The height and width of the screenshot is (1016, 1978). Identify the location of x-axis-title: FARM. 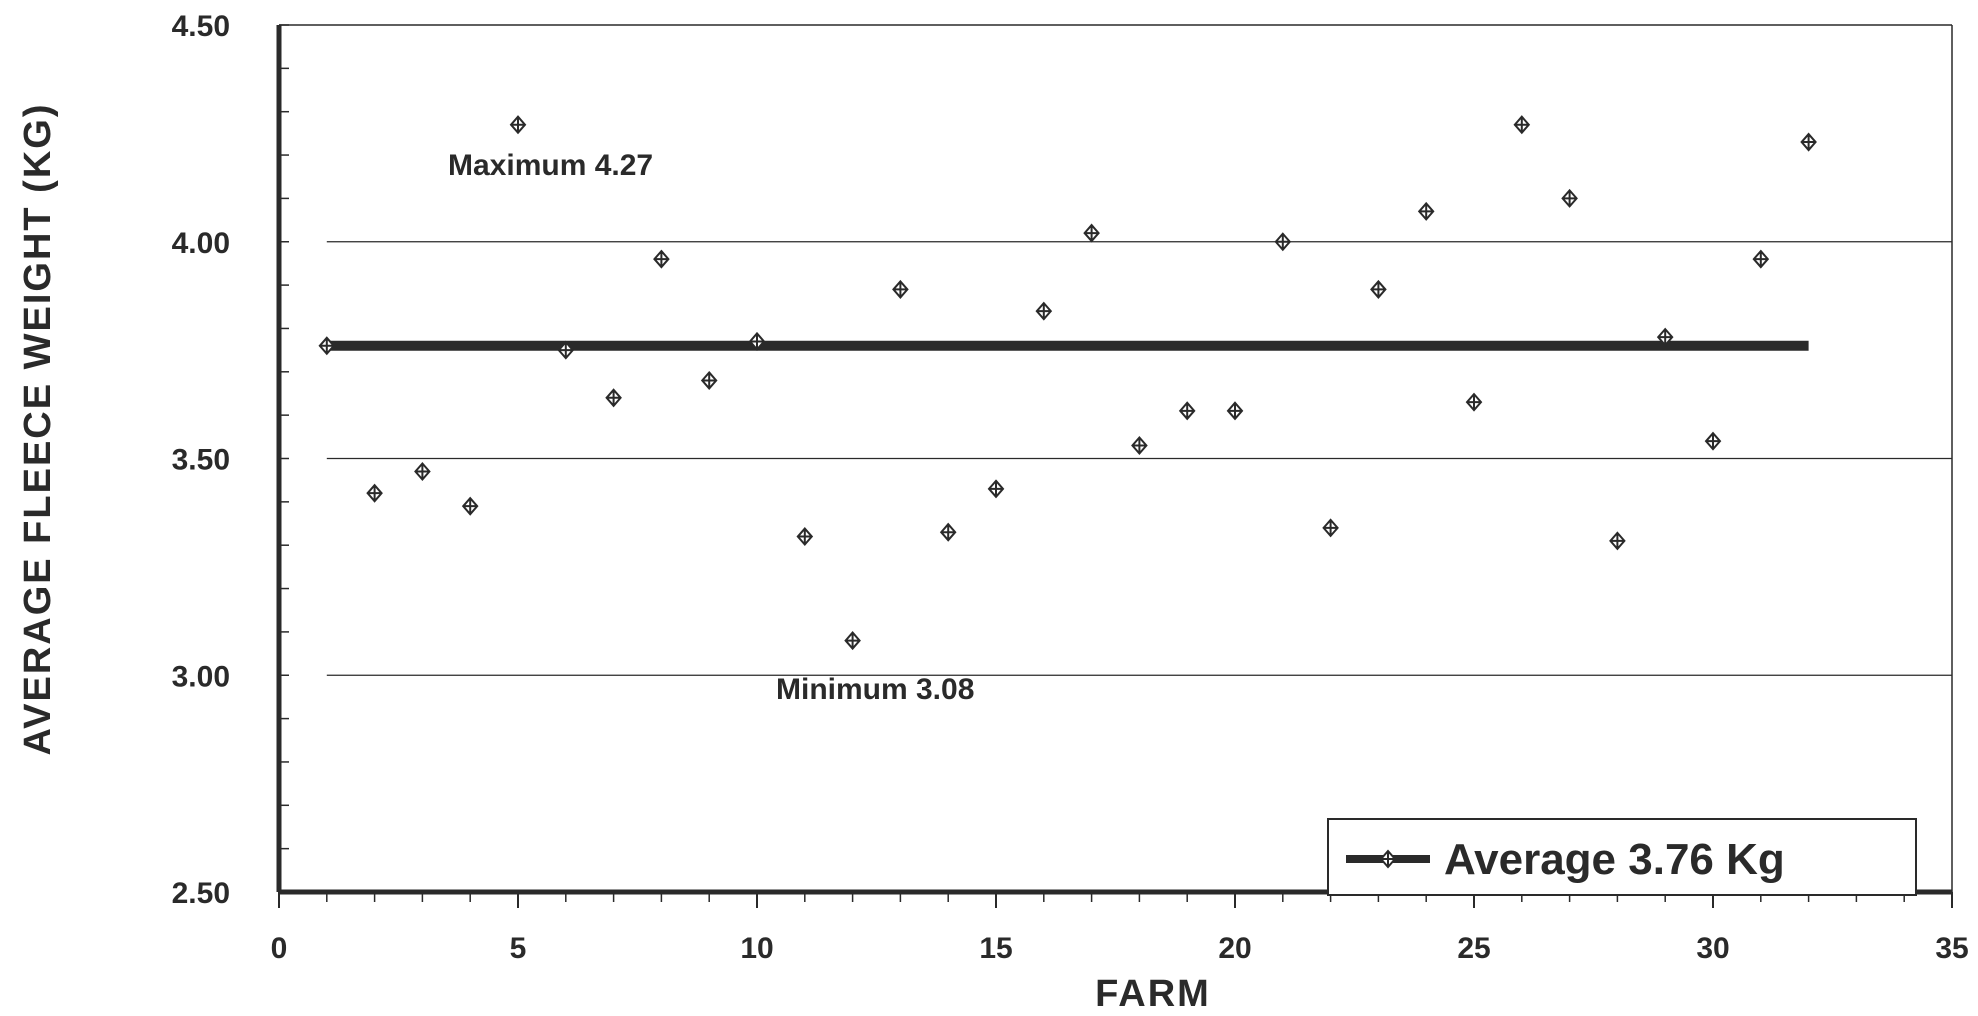
(1153, 994).